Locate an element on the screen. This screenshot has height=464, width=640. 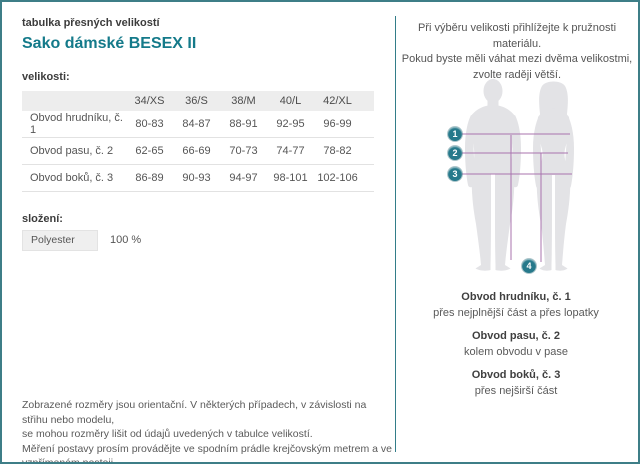
body-silhouettes-image is located at coordinates (514, 175).